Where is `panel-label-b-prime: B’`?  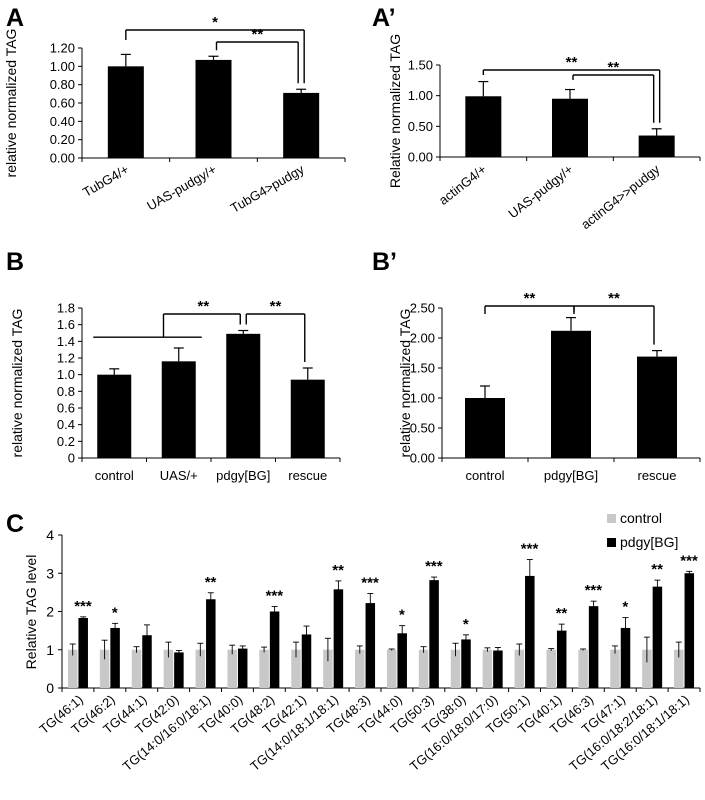 panel-label-b-prime: B’ is located at coordinates (384, 262).